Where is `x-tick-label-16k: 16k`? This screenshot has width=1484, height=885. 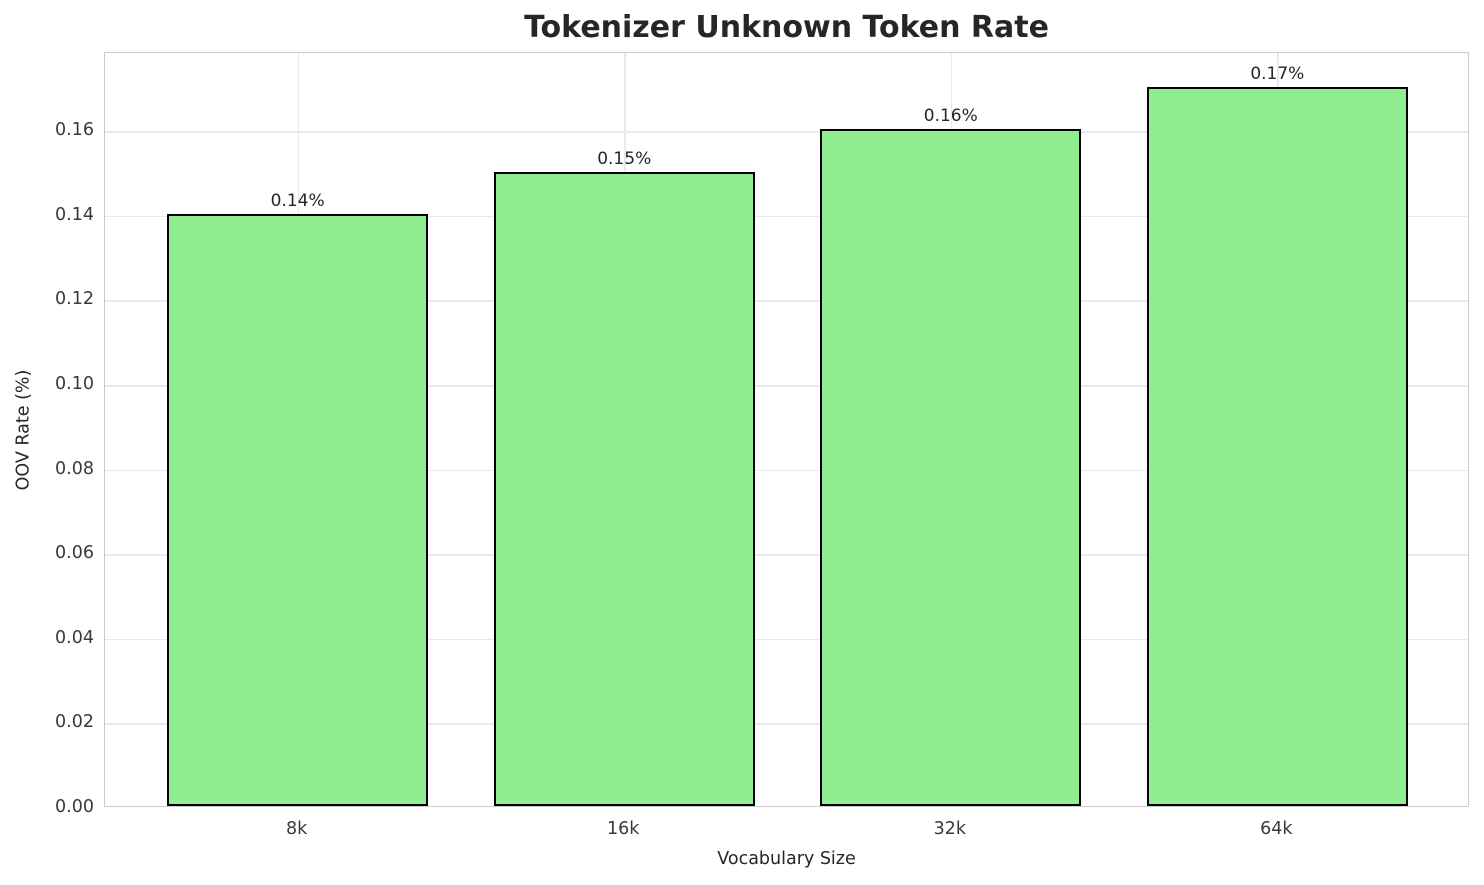 x-tick-label-16k: 16k is located at coordinates (623, 829).